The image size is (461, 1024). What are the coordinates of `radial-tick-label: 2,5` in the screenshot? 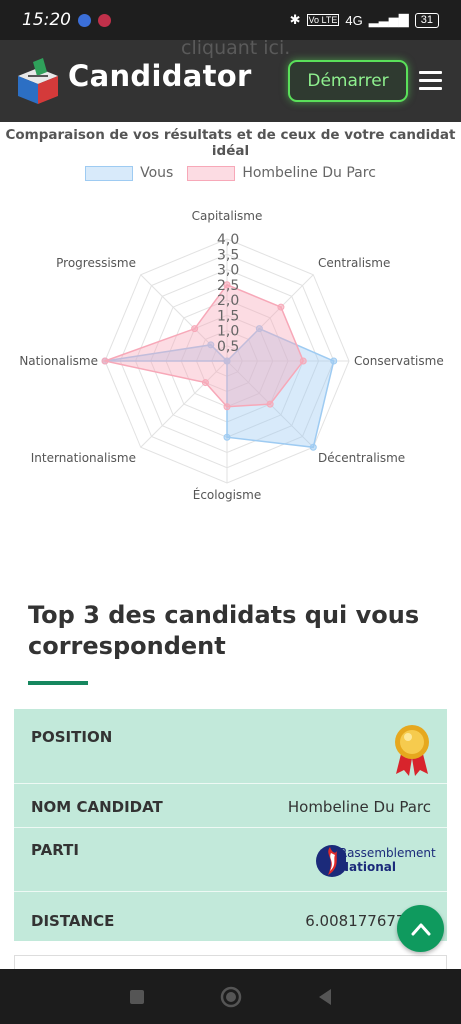 It's located at (228, 286).